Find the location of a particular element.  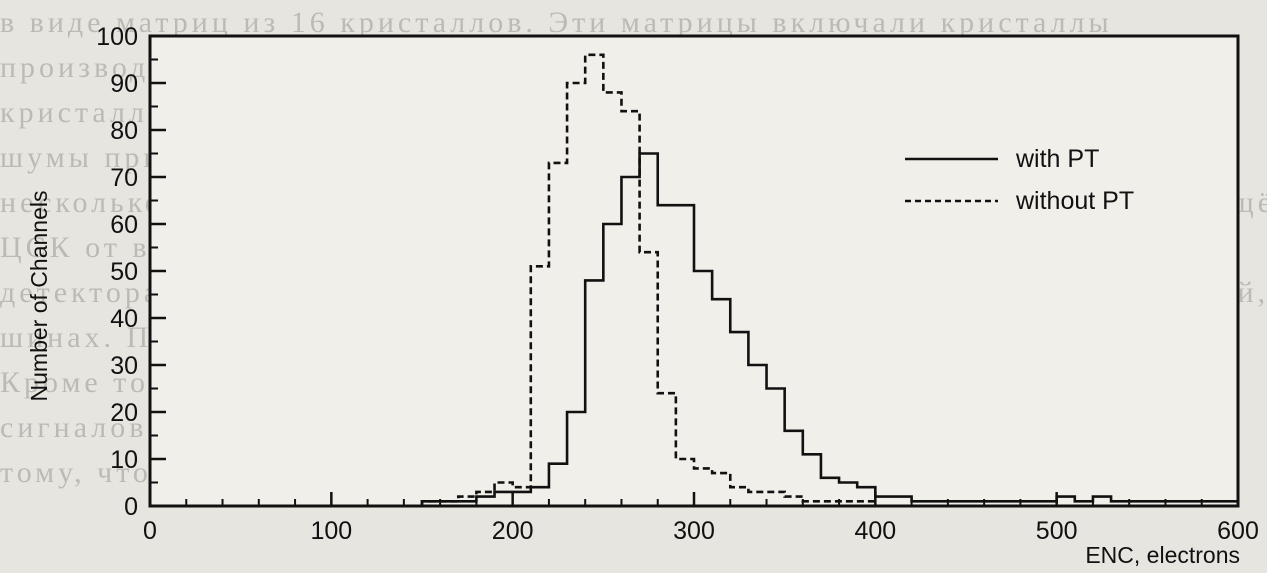

x-tick-label: 100 is located at coordinates (331, 531).